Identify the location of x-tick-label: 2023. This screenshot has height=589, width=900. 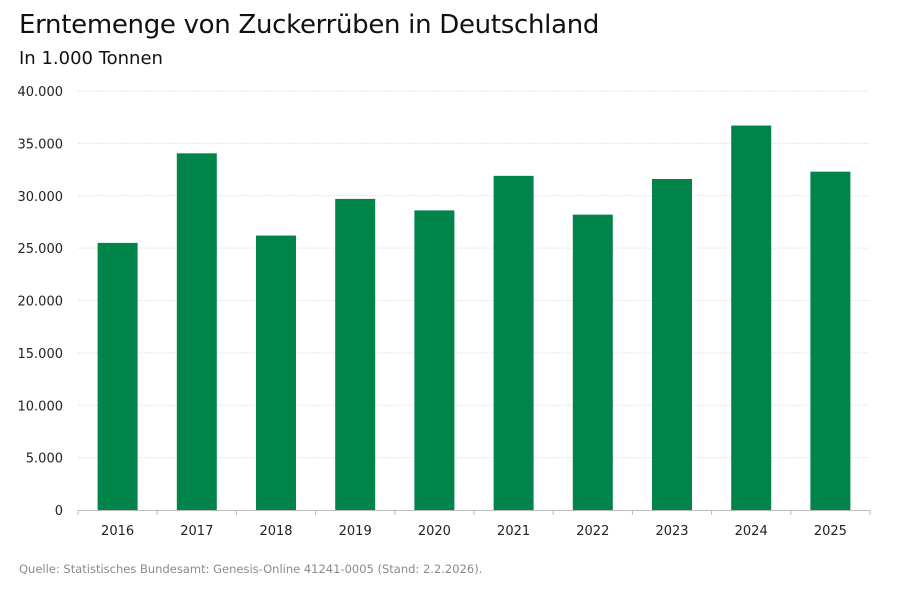
(671, 531).